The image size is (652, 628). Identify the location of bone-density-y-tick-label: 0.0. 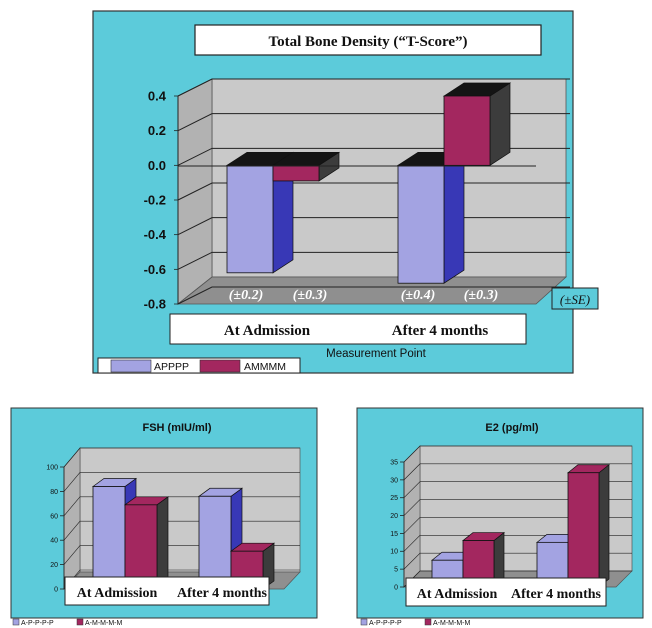
(157, 165).